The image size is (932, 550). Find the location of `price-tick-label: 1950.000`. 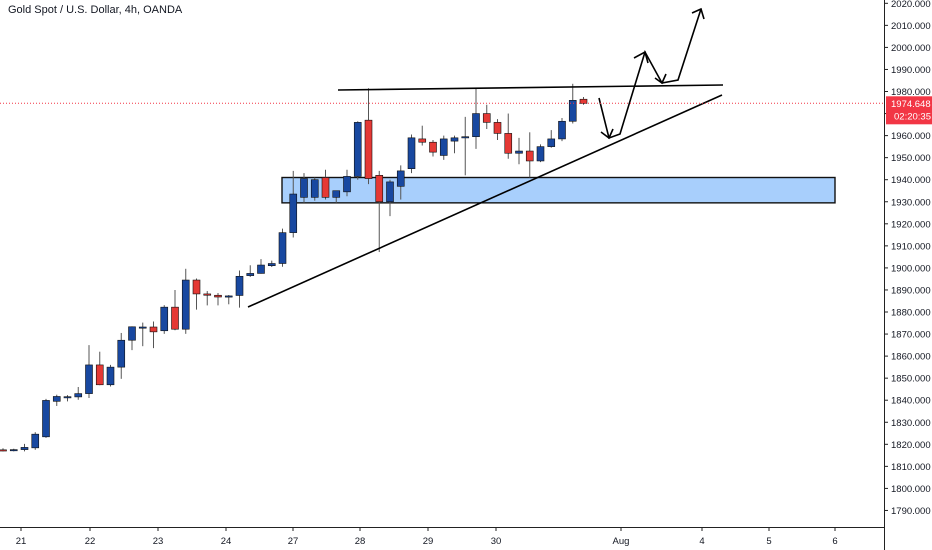

price-tick-label: 1950.000 is located at coordinates (911, 158).